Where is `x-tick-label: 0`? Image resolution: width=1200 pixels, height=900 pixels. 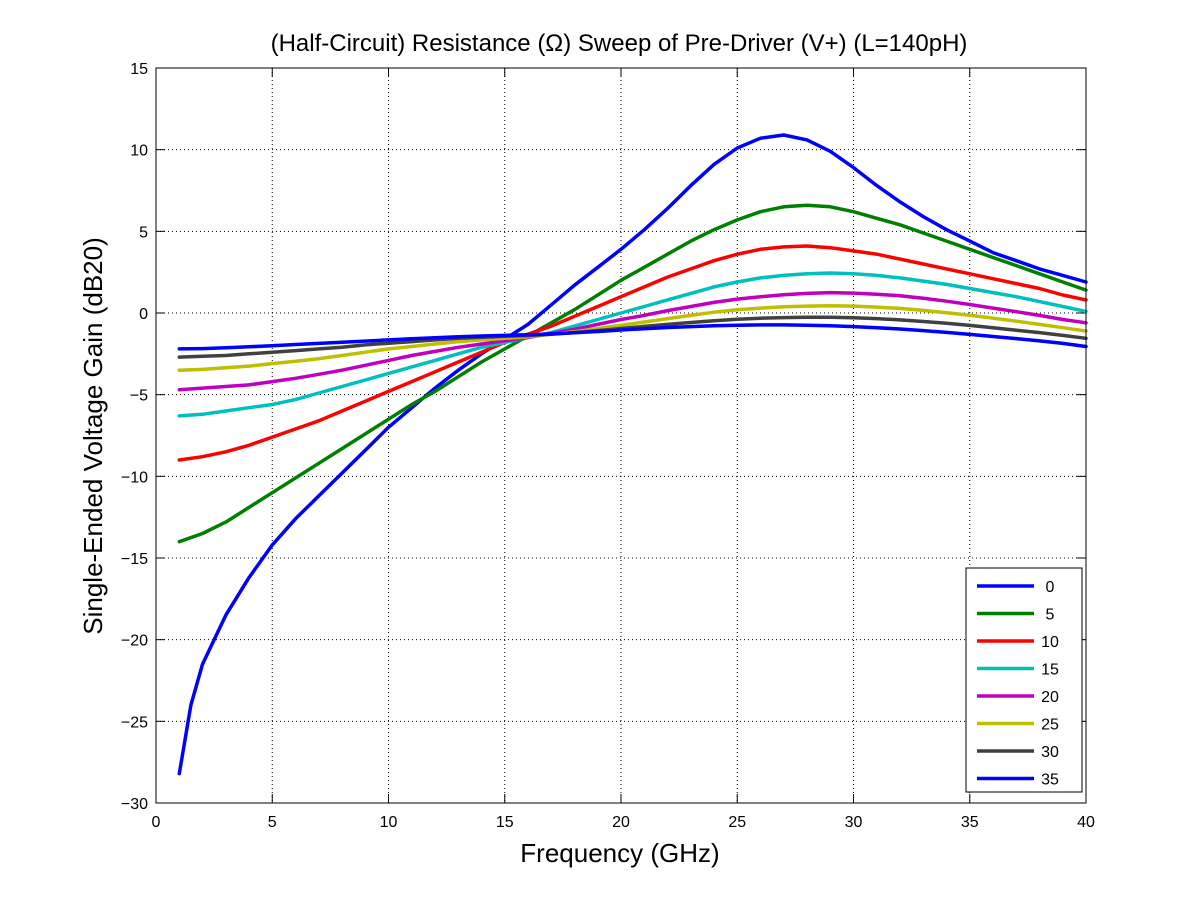 x-tick-label: 0 is located at coordinates (156, 822).